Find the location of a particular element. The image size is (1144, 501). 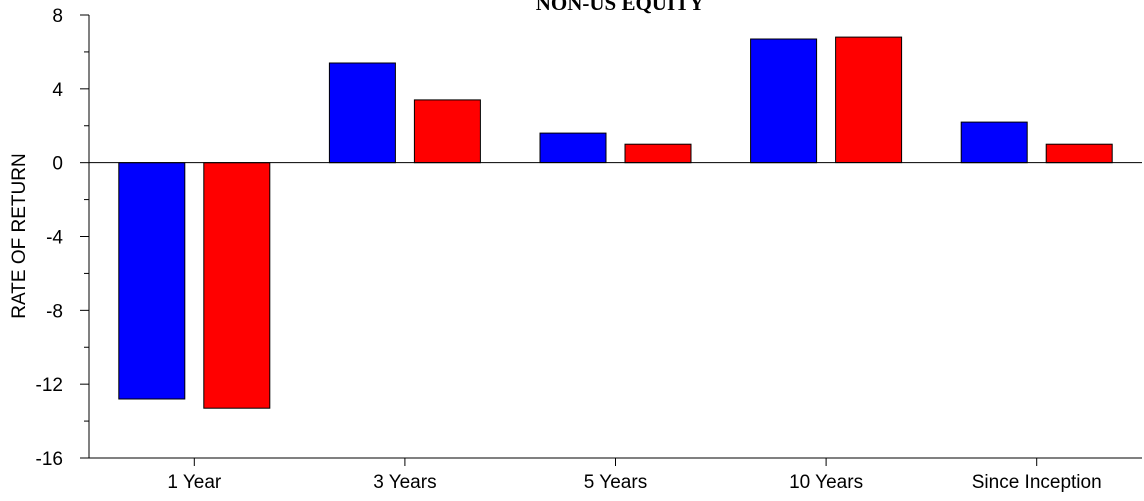

y-tick-label: 8 is located at coordinates (57, 16).